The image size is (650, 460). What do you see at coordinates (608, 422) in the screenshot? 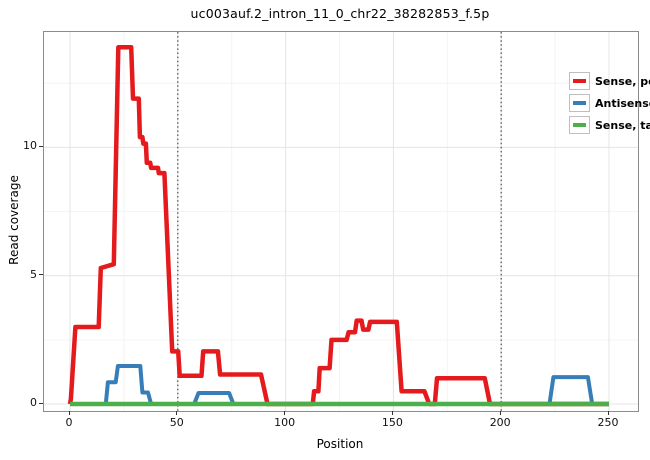
I see `x-tick-label: 250` at bounding box center [608, 422].